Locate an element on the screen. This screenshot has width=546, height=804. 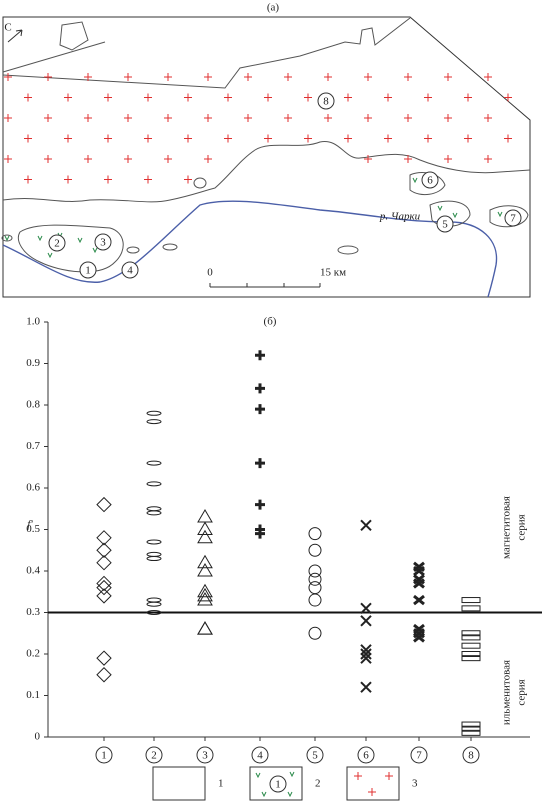
scale-ticks is located at coordinates (265, 285).